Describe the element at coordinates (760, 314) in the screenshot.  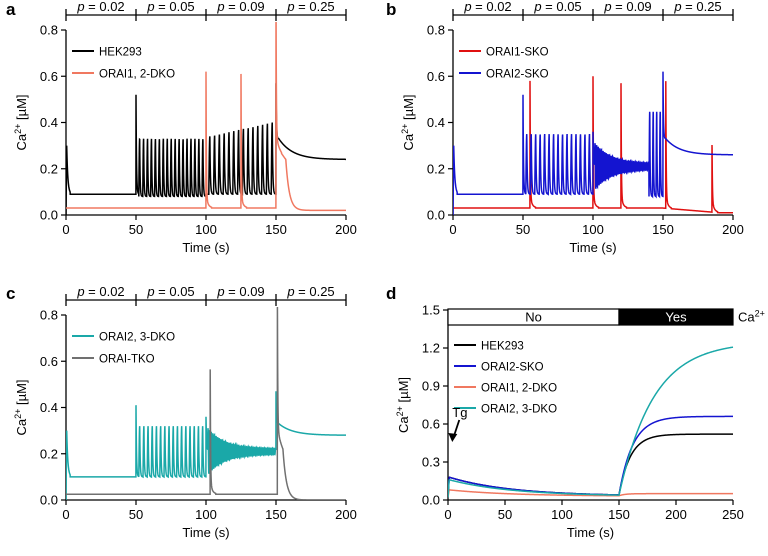
I see `condition-label-sup: 2+` at that location.